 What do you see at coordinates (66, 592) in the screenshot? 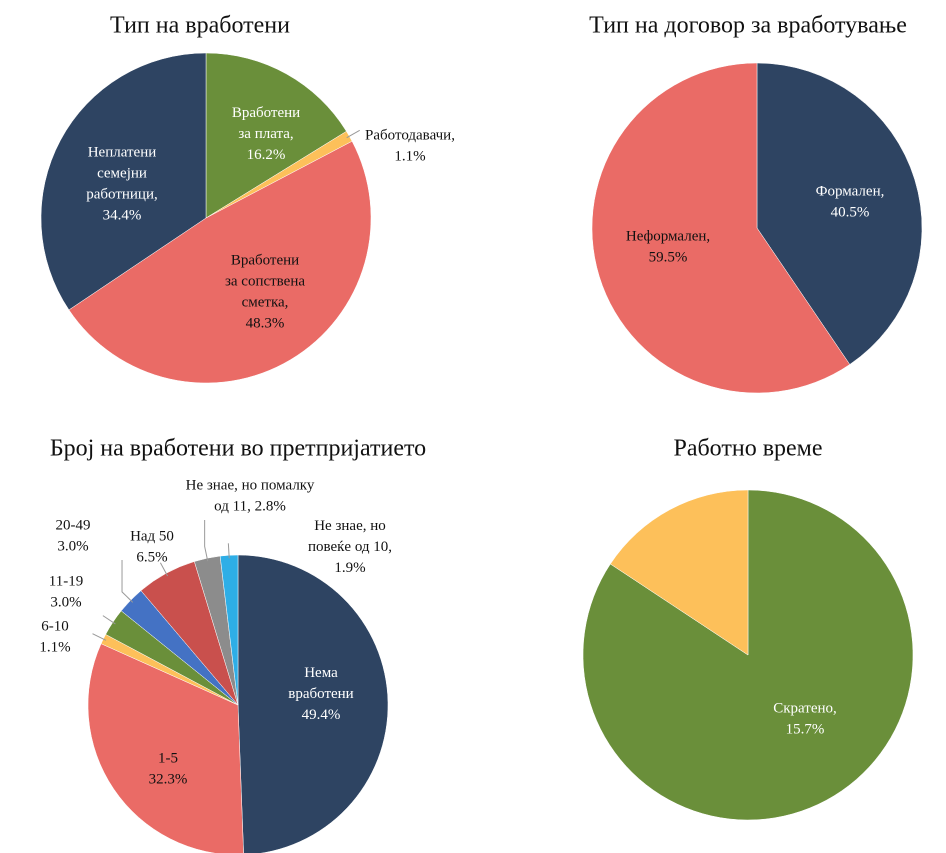
I see `data-label: 11-19 3.0%` at bounding box center [66, 592].